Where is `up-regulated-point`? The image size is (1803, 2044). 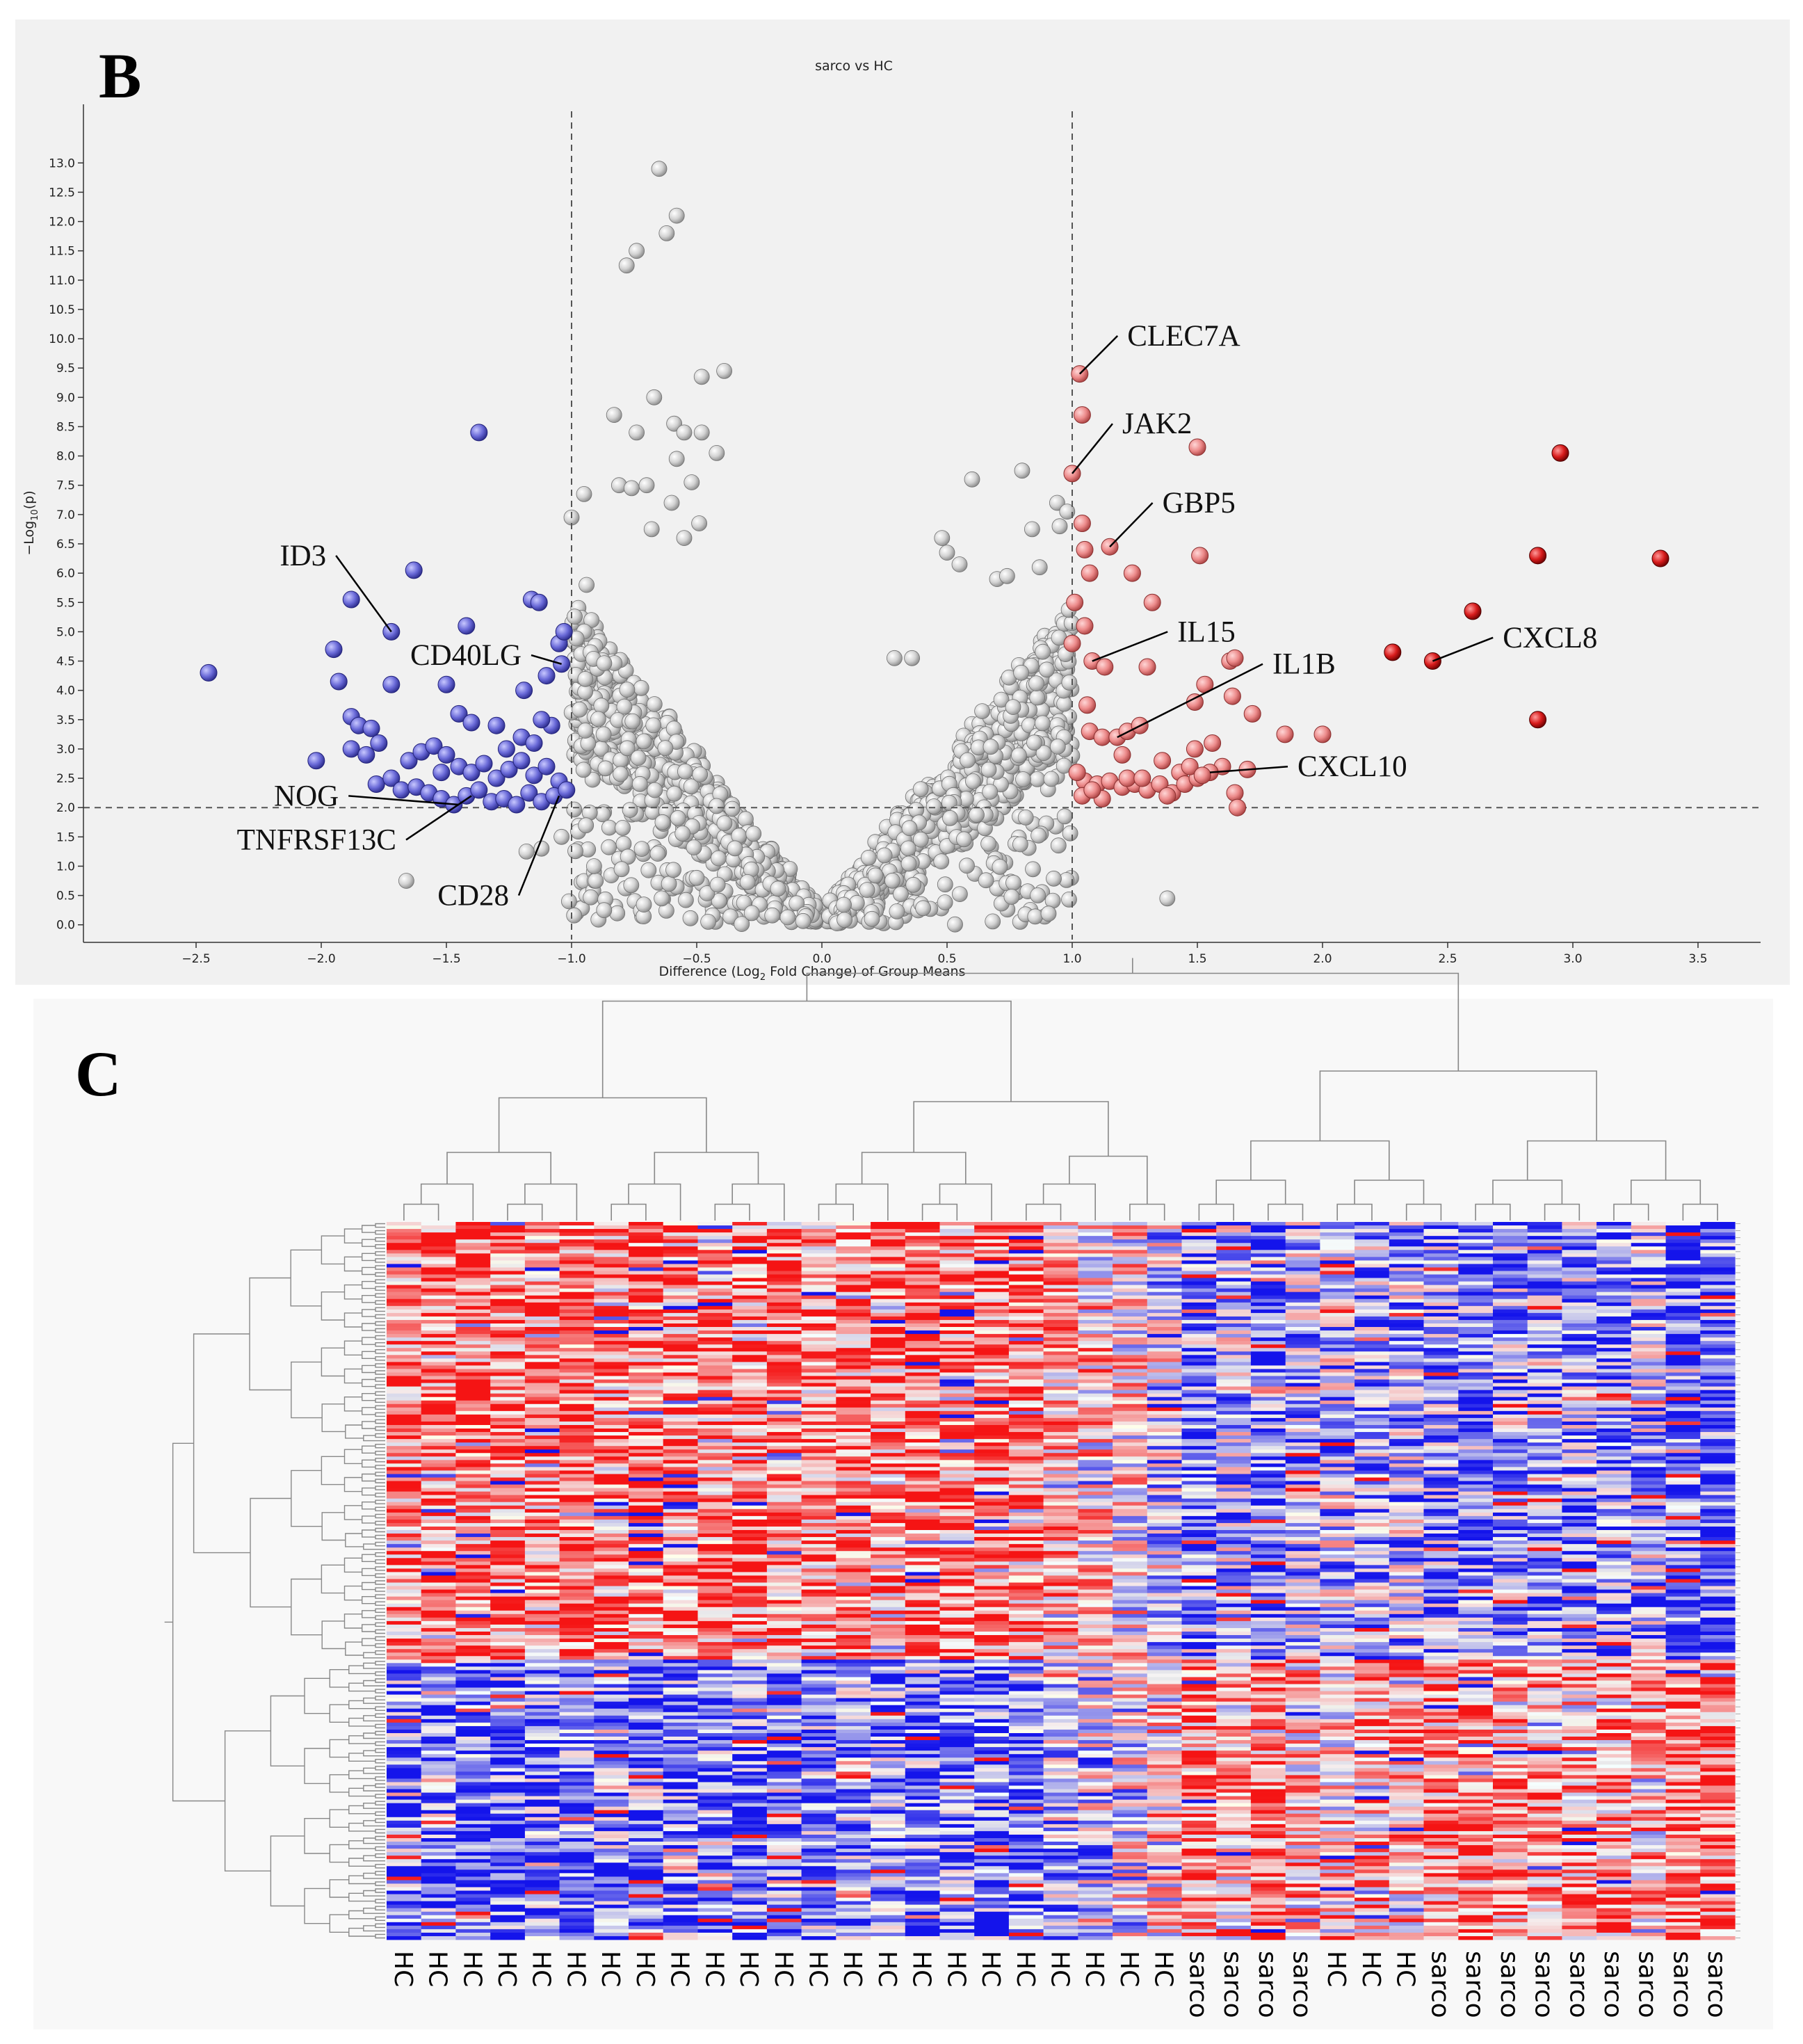 up-regulated-point is located at coordinates (1235, 793).